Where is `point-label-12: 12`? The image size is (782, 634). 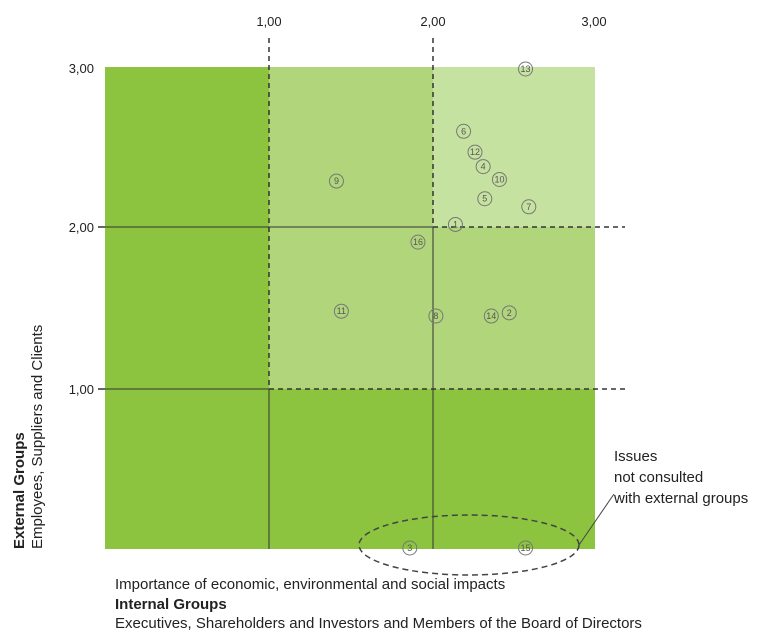 point-label-12: 12 is located at coordinates (475, 152).